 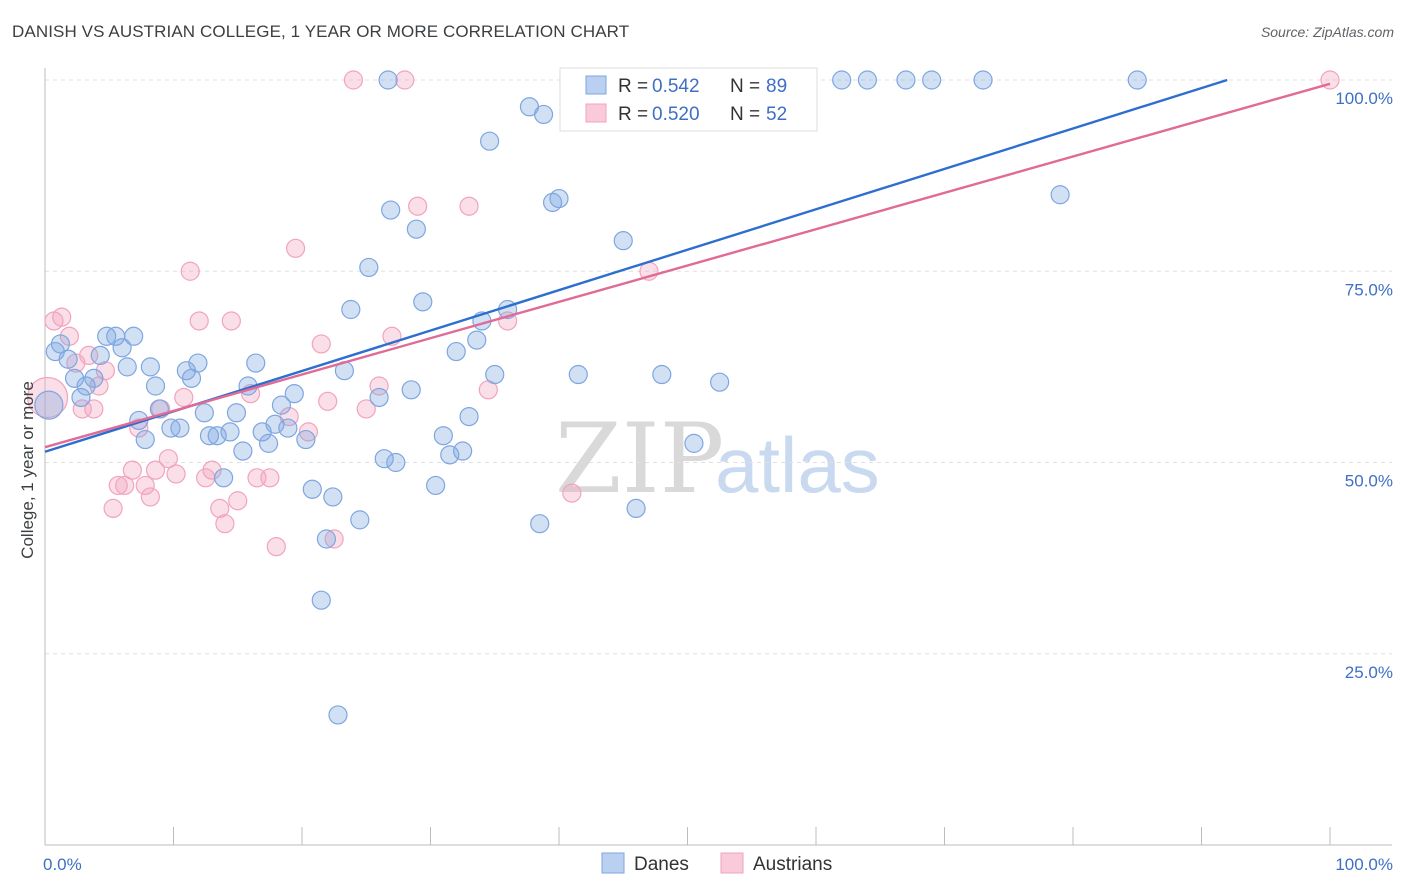 What do you see at coordinates (1364, 864) in the screenshot?
I see `x-tick-label: 100.0%` at bounding box center [1364, 864].